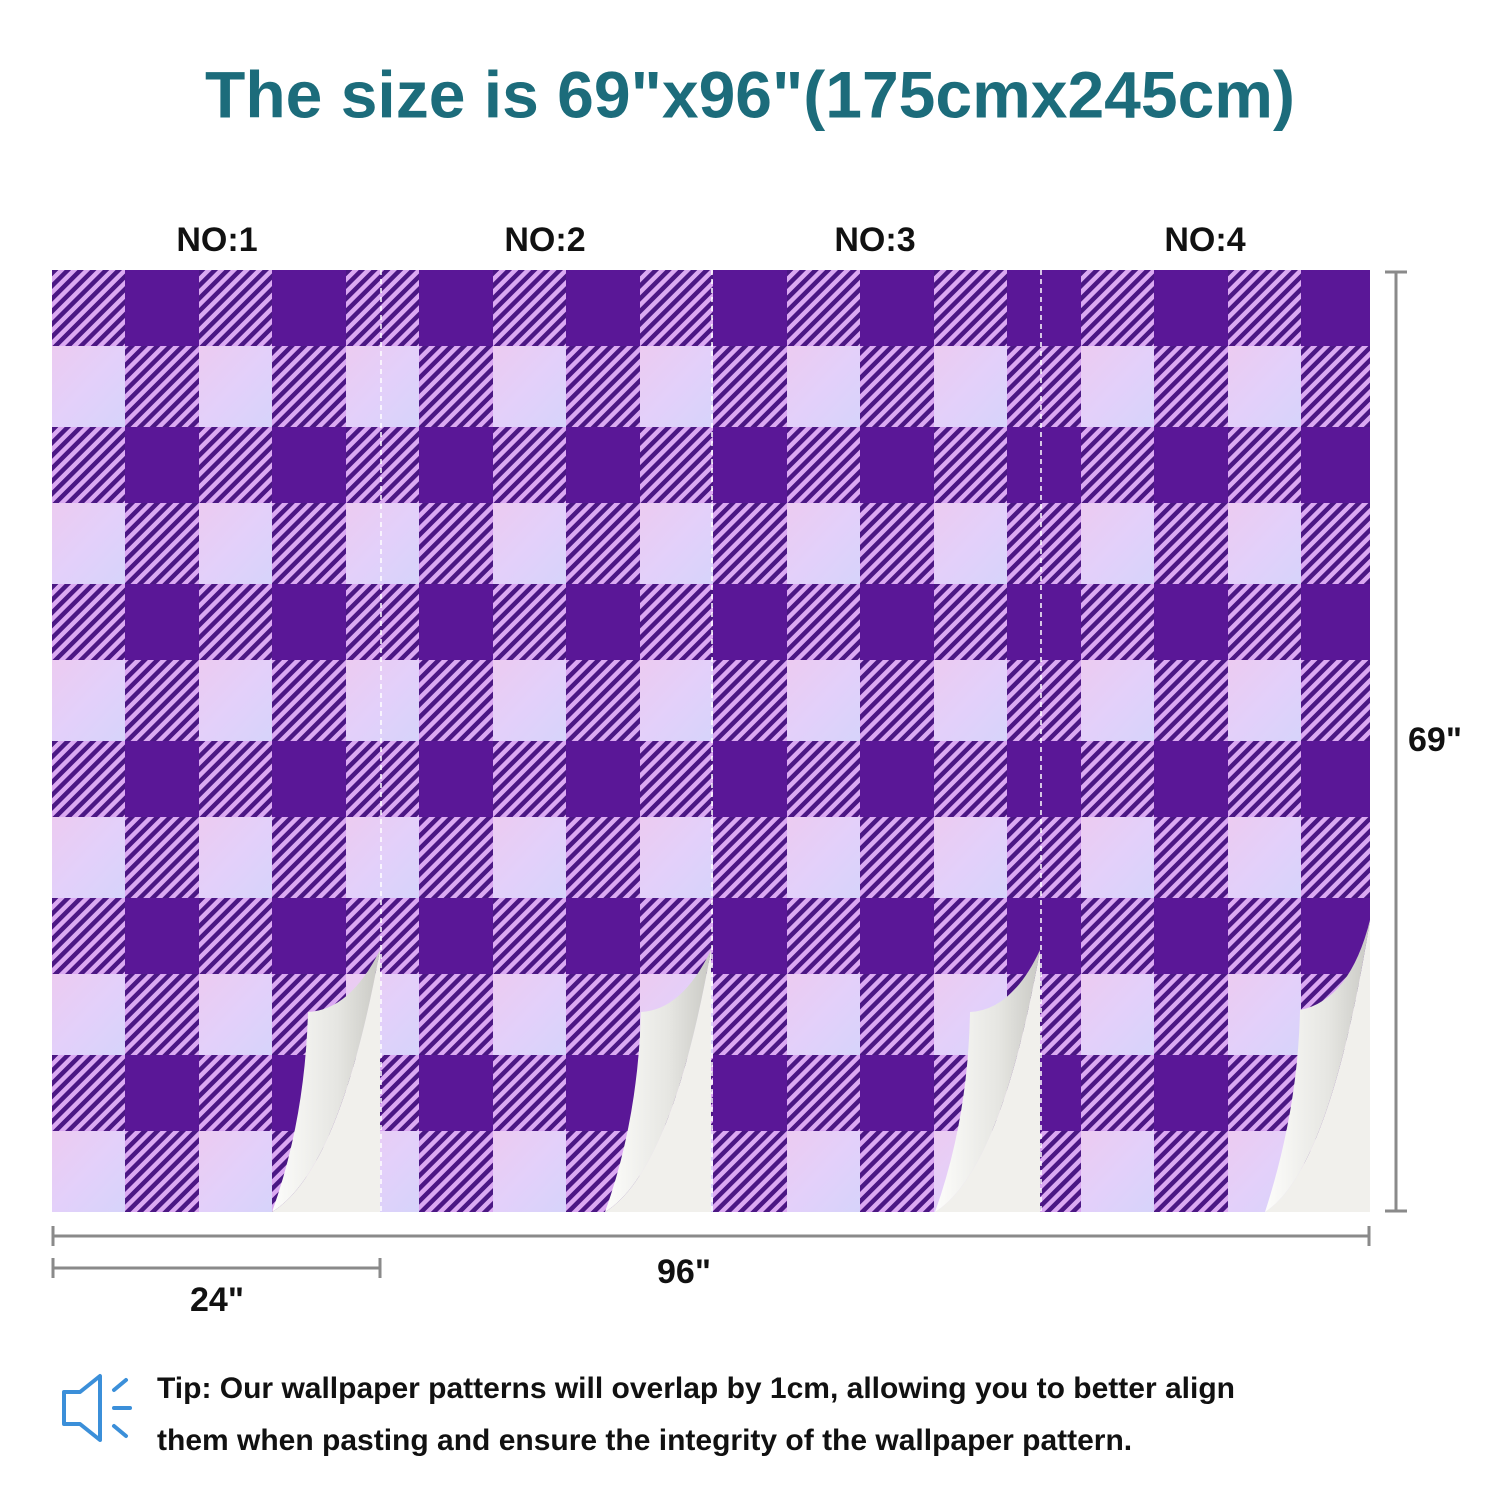  What do you see at coordinates (874, 240) in the screenshot?
I see `panel-label: NO:3` at bounding box center [874, 240].